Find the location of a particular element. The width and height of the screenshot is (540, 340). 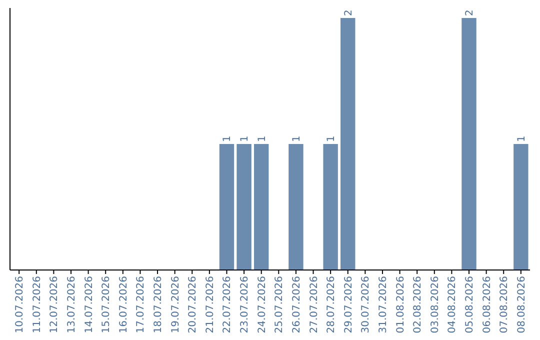

x-tick-label: 23.07.2026 is located at coordinates (245, 305).